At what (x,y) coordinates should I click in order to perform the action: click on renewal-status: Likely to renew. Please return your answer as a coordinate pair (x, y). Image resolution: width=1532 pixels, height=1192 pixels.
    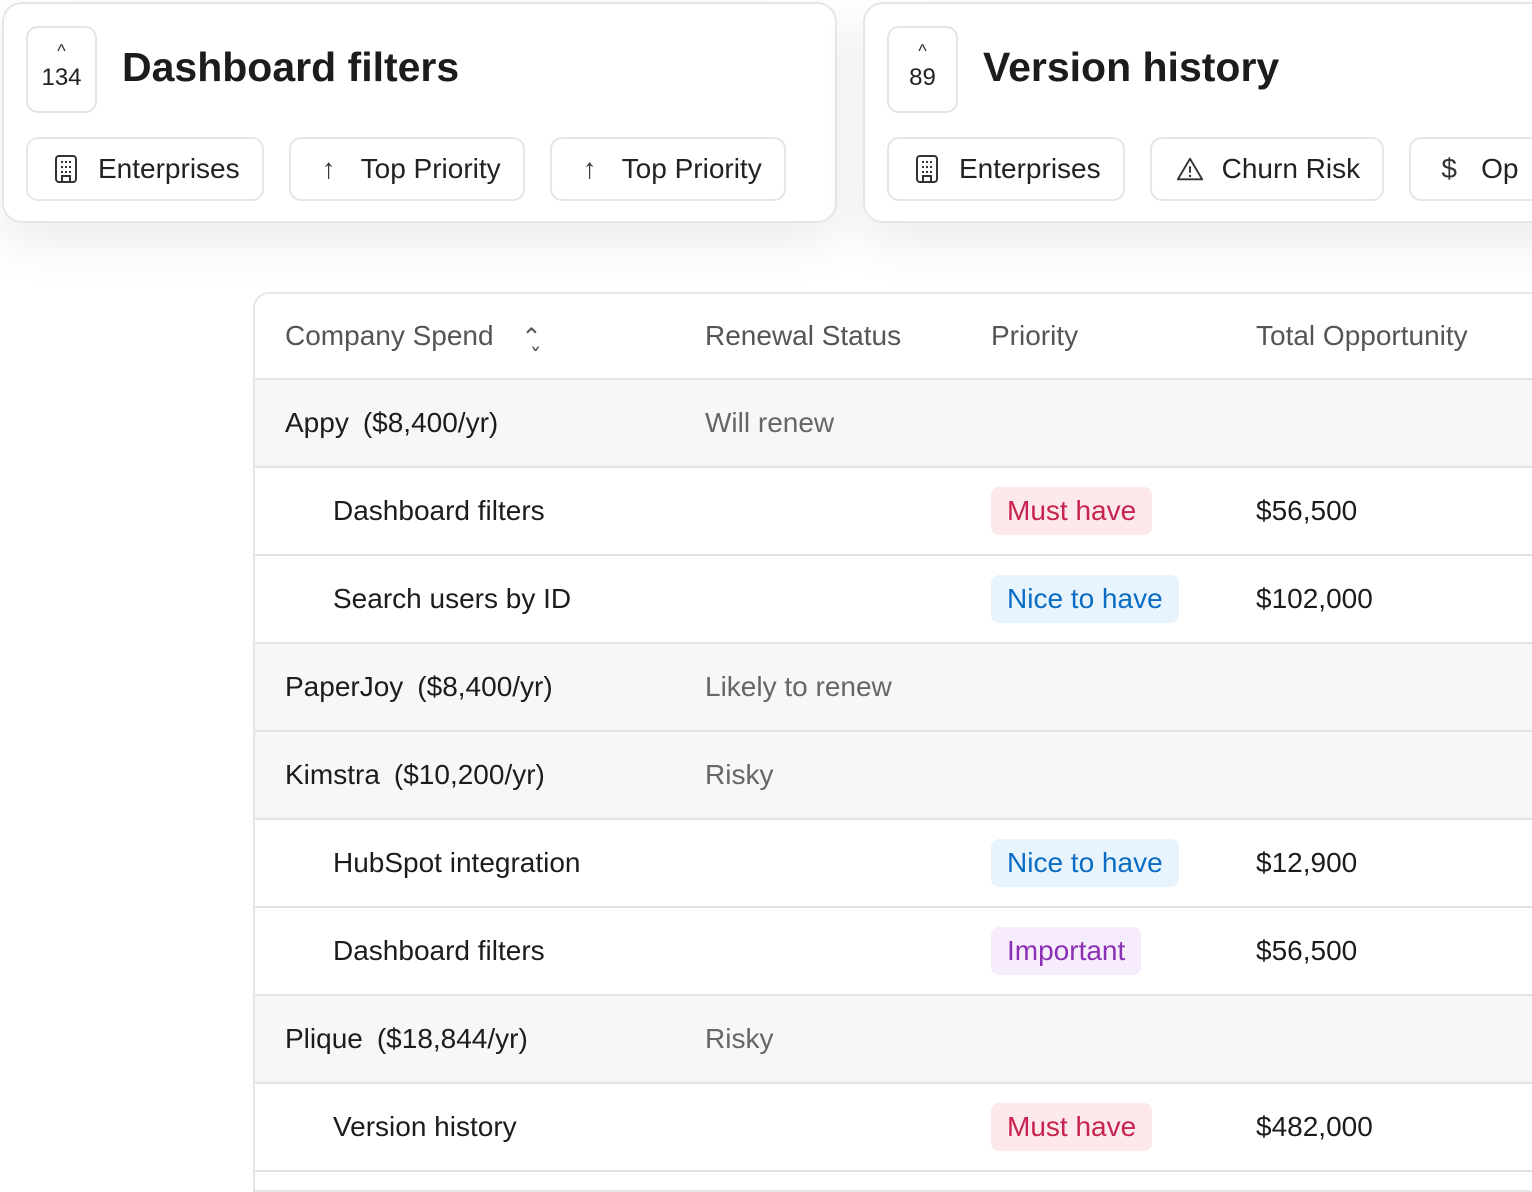
    Looking at the image, I should click on (798, 686).